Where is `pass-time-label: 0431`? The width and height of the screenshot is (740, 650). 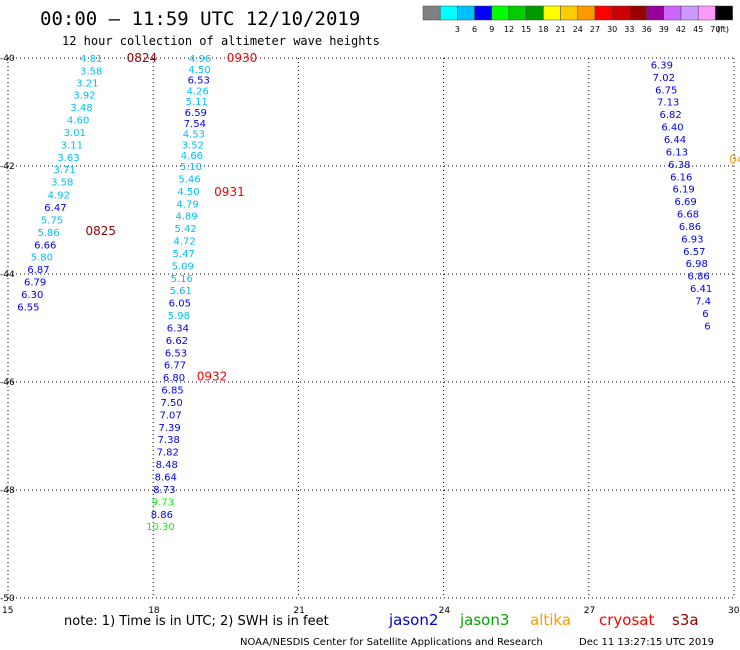 pass-time-label: 0431 is located at coordinates (734, 160).